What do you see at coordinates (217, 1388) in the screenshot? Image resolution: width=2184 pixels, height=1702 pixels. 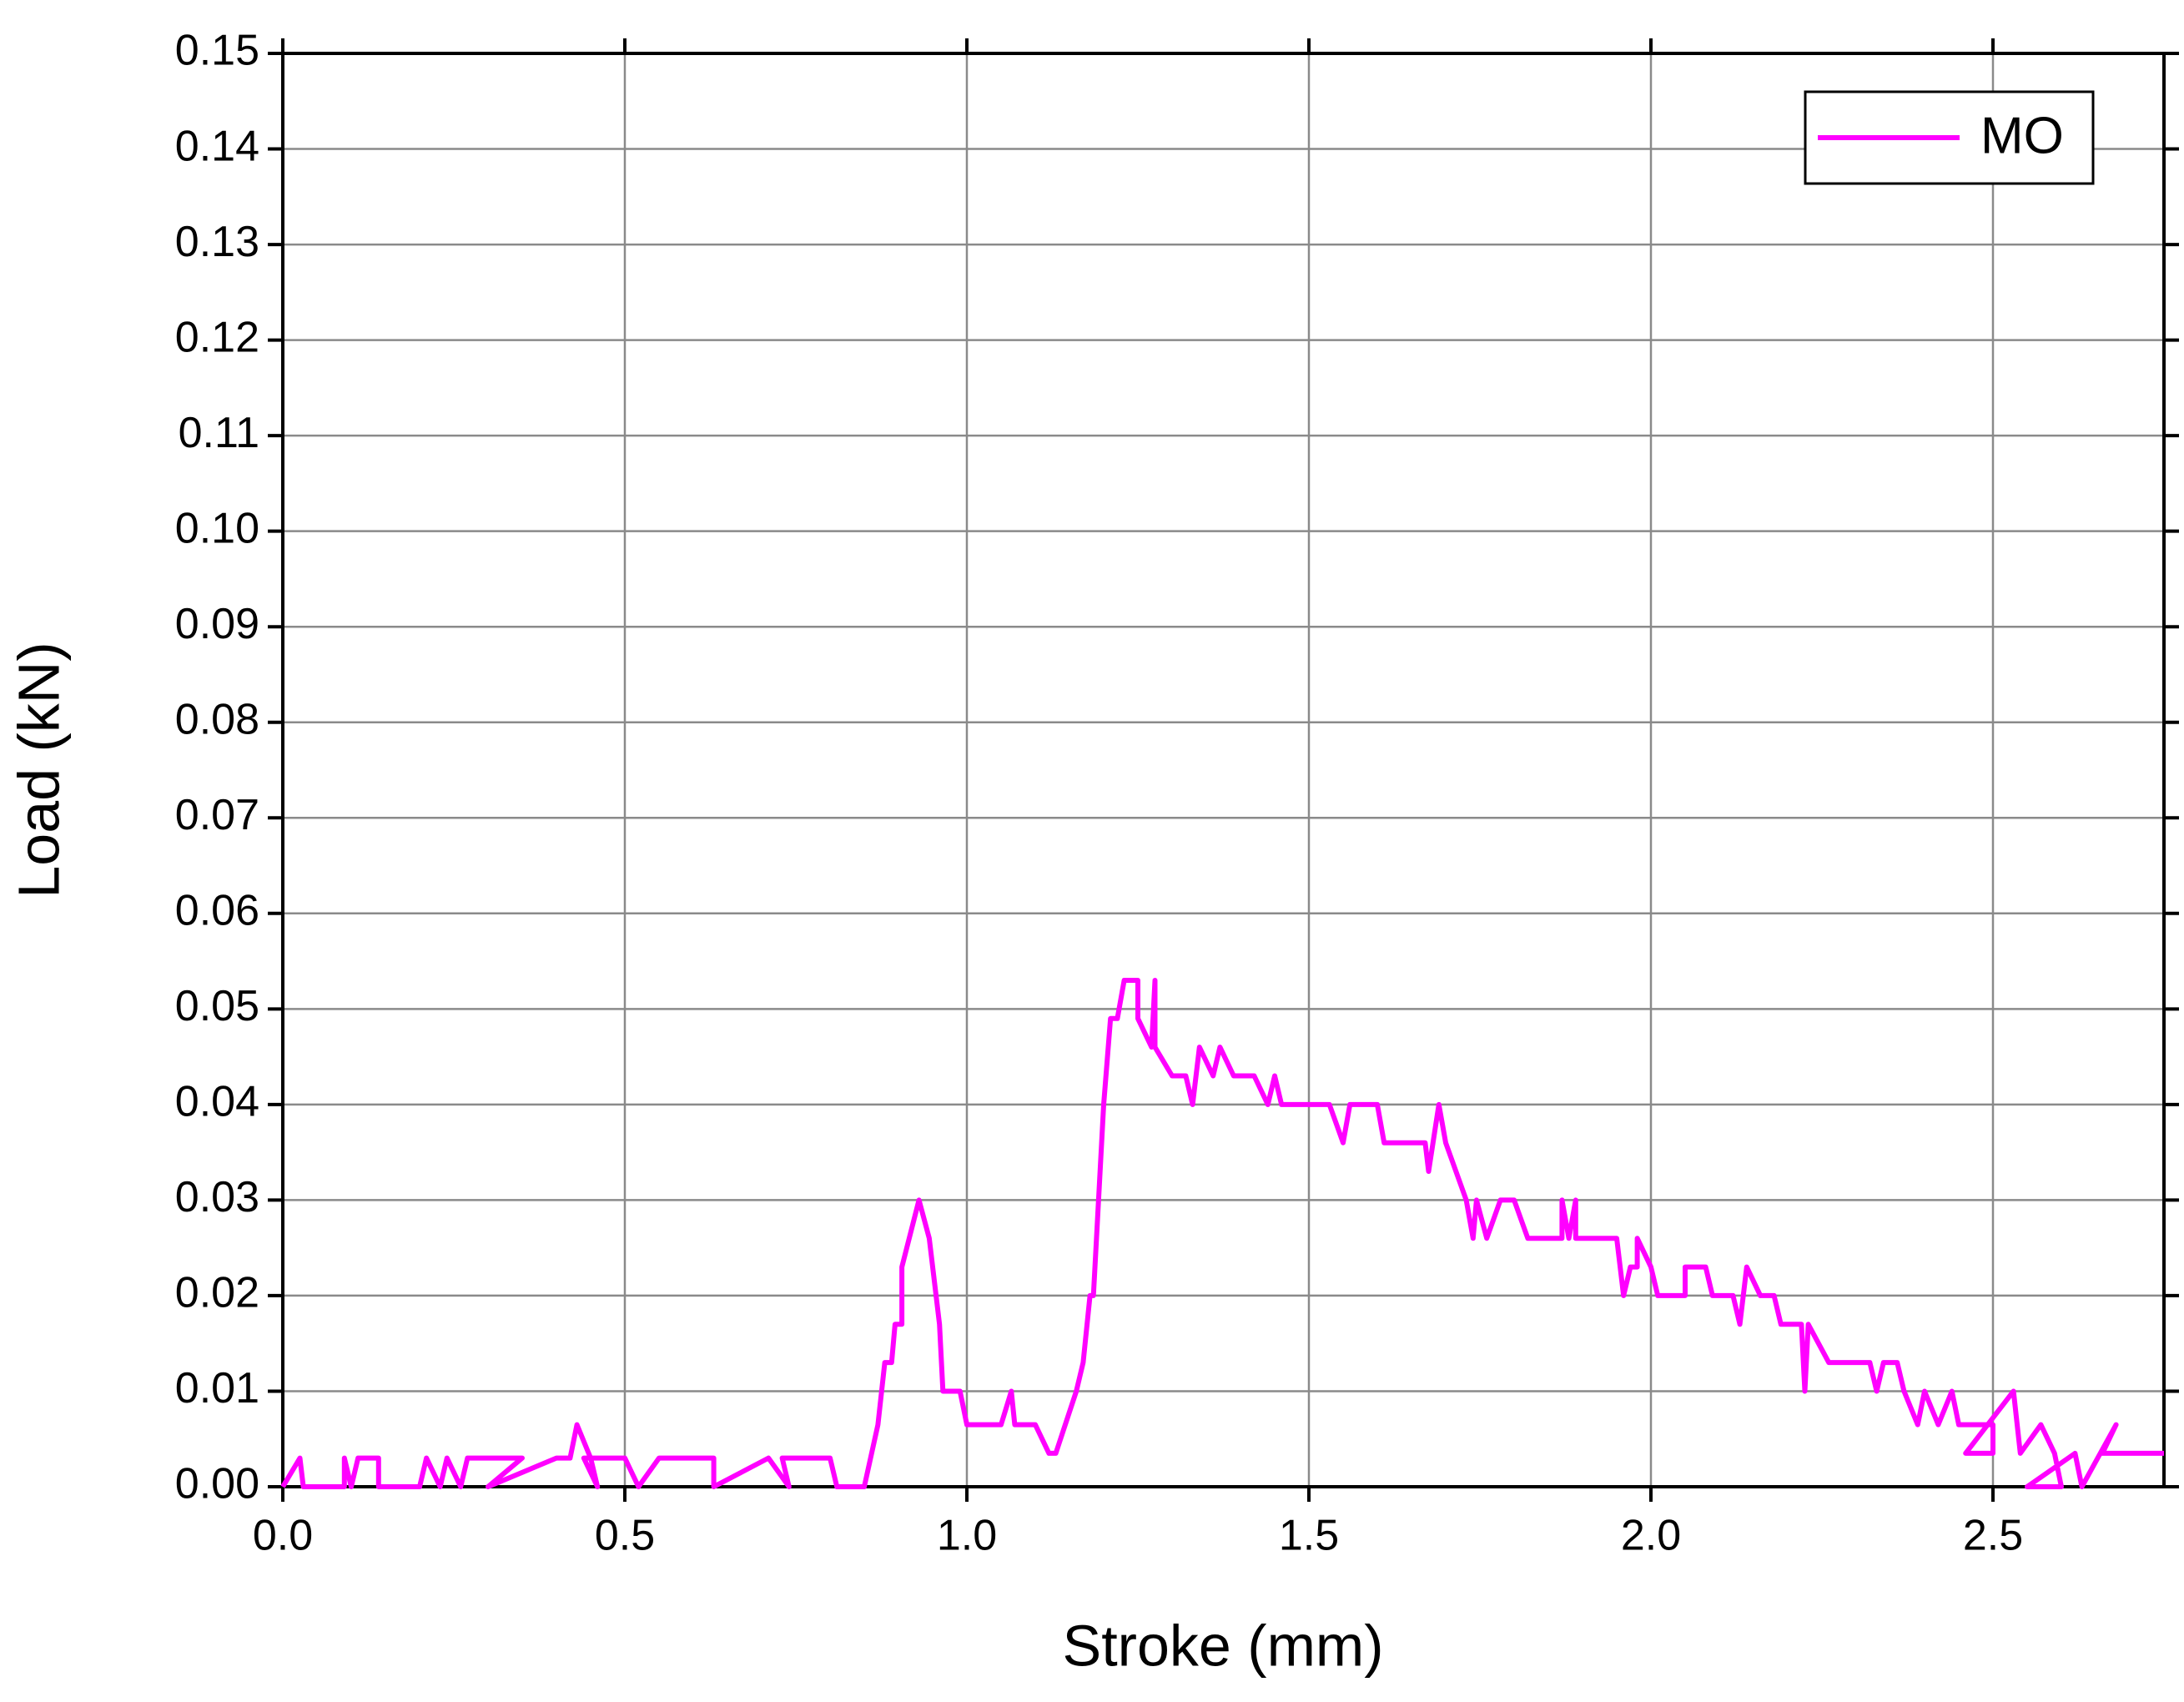 I see `y-tick-label: 0.01` at bounding box center [217, 1388].